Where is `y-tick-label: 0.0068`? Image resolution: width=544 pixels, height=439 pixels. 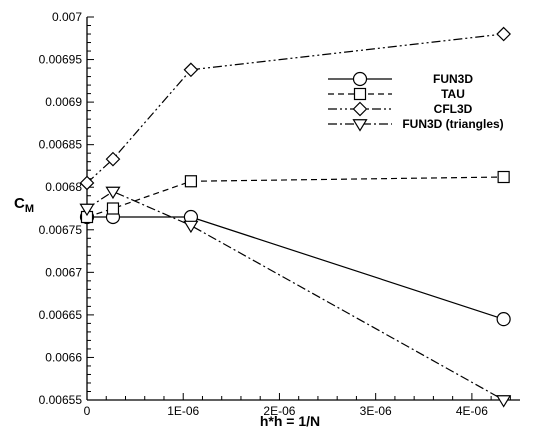
y-tick-label: 0.0068 is located at coordinates (63, 187).